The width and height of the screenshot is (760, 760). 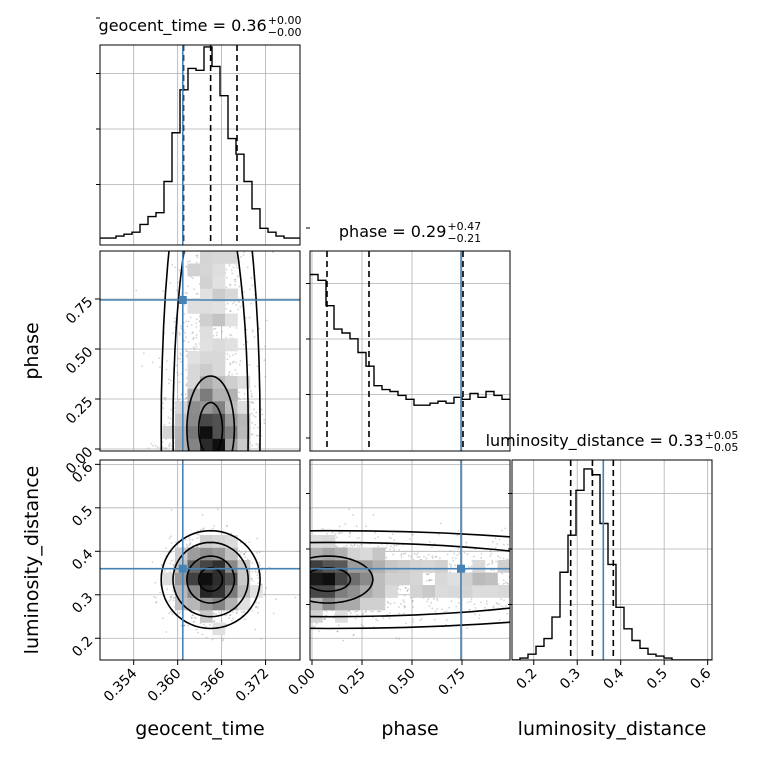 What do you see at coordinates (686, 440) in the screenshot?
I see `title-median: 0.33` at bounding box center [686, 440].